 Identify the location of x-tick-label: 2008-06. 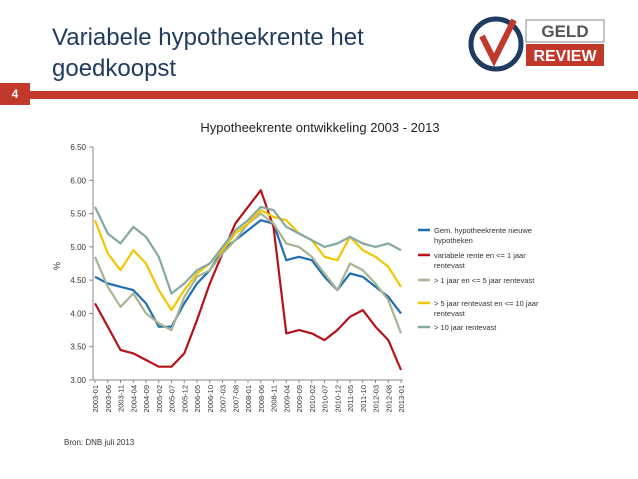
(261, 399).